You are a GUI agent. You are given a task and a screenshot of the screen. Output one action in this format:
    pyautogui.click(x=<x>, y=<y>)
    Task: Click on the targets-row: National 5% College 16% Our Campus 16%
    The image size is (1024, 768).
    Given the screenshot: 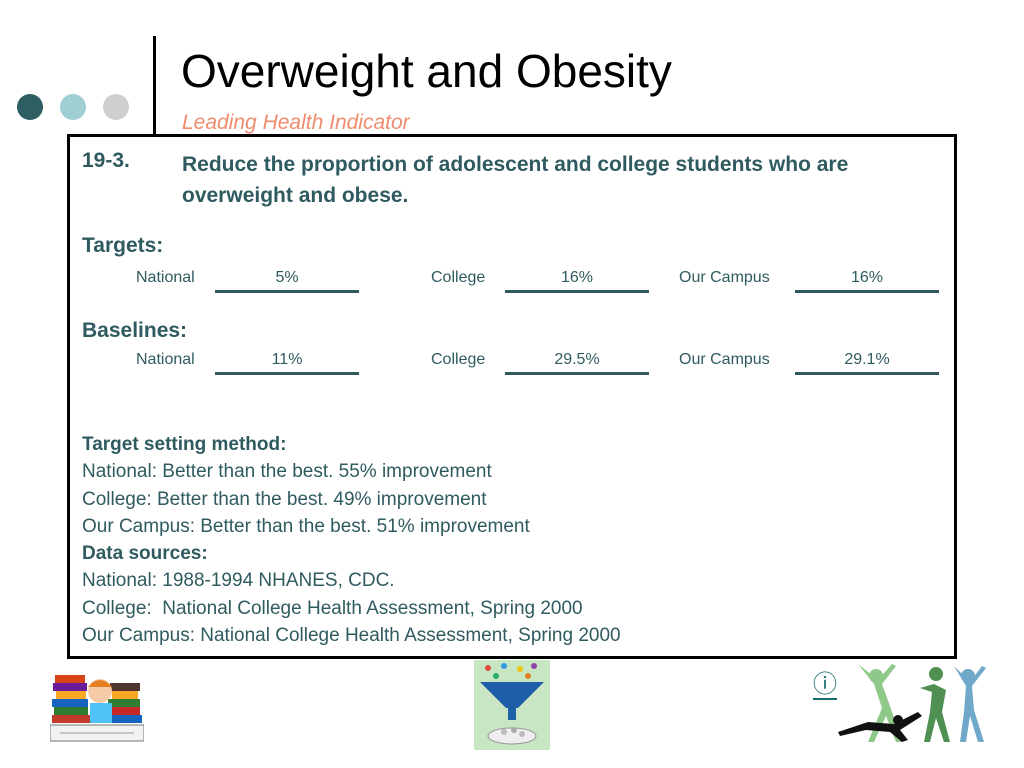 What is the action you would take?
    pyautogui.click(x=510, y=282)
    